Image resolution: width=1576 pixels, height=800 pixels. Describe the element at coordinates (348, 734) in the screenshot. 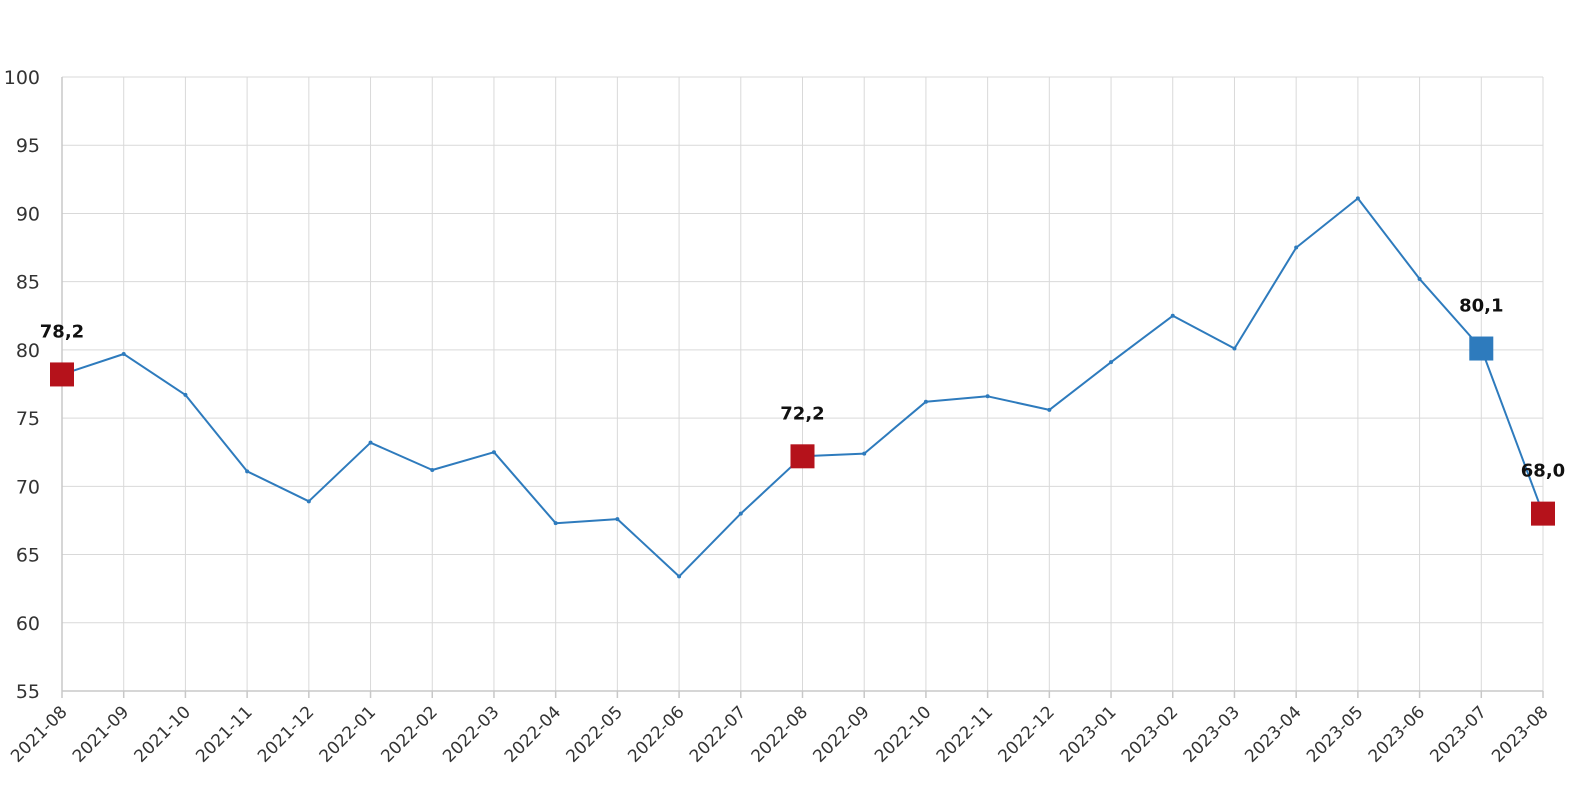

I see `x-tick-label: 2022-01` at that location.